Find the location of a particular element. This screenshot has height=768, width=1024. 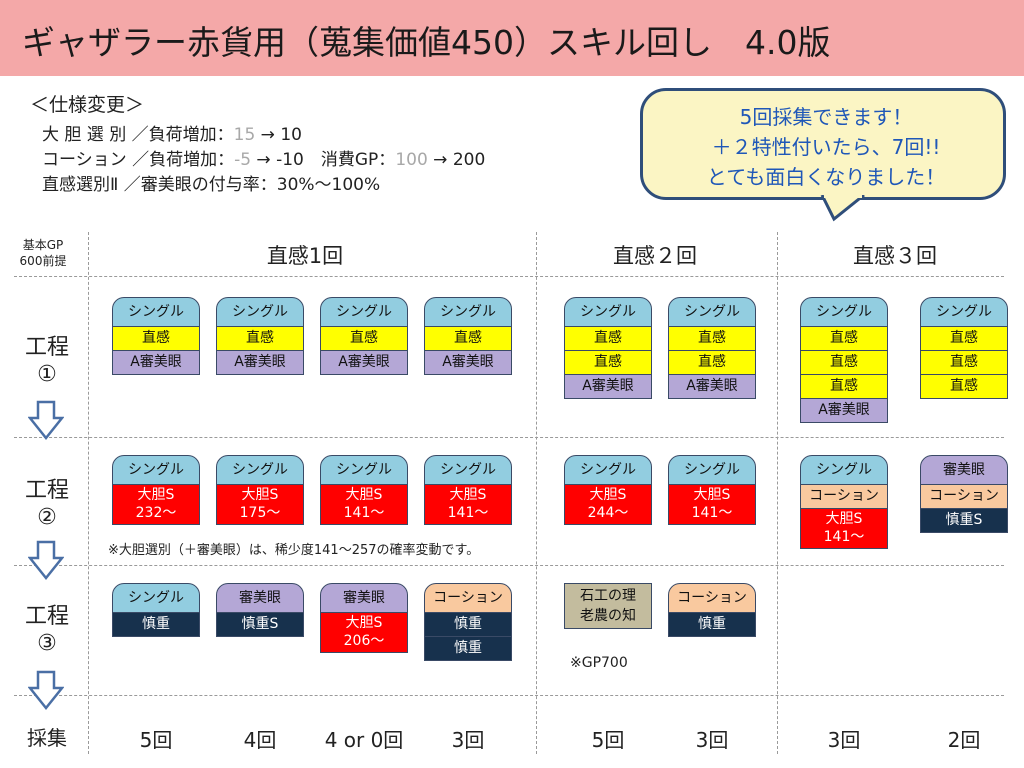

skill-card: シングル 慎重 is located at coordinates (156, 610).